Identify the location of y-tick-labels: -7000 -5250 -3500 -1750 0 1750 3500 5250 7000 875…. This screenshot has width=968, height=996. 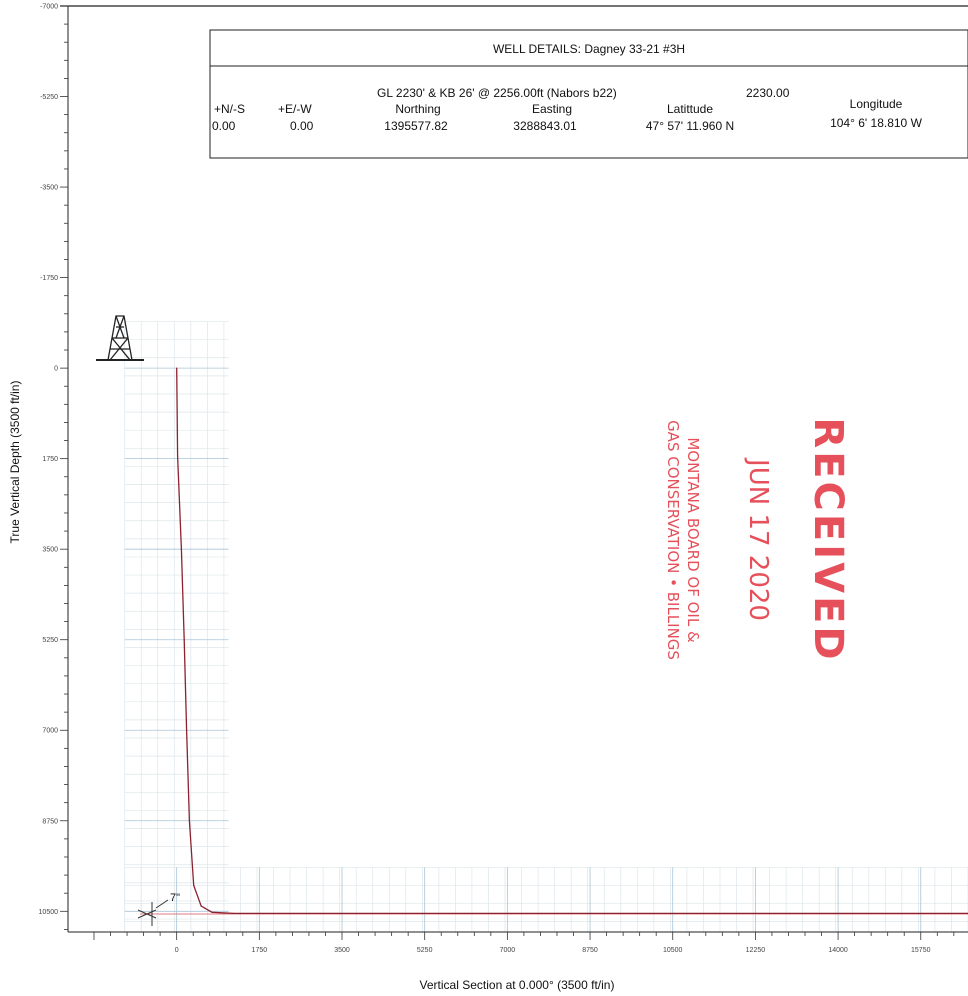
(49, 460).